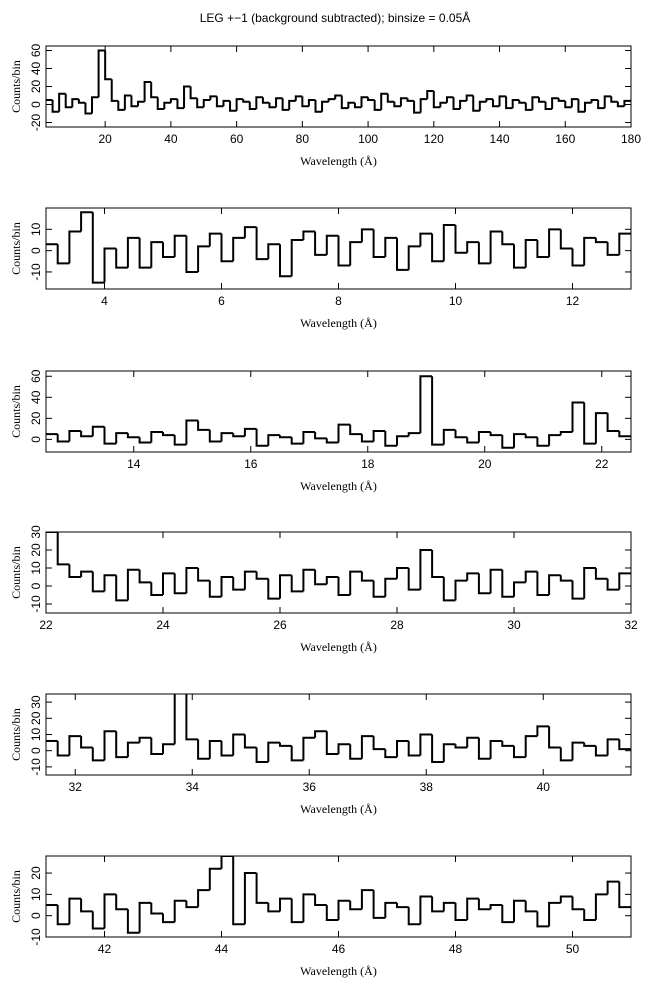 Image resolution: width=652 pixels, height=989 pixels. I want to click on x-tick-label: 140, so click(500, 139).